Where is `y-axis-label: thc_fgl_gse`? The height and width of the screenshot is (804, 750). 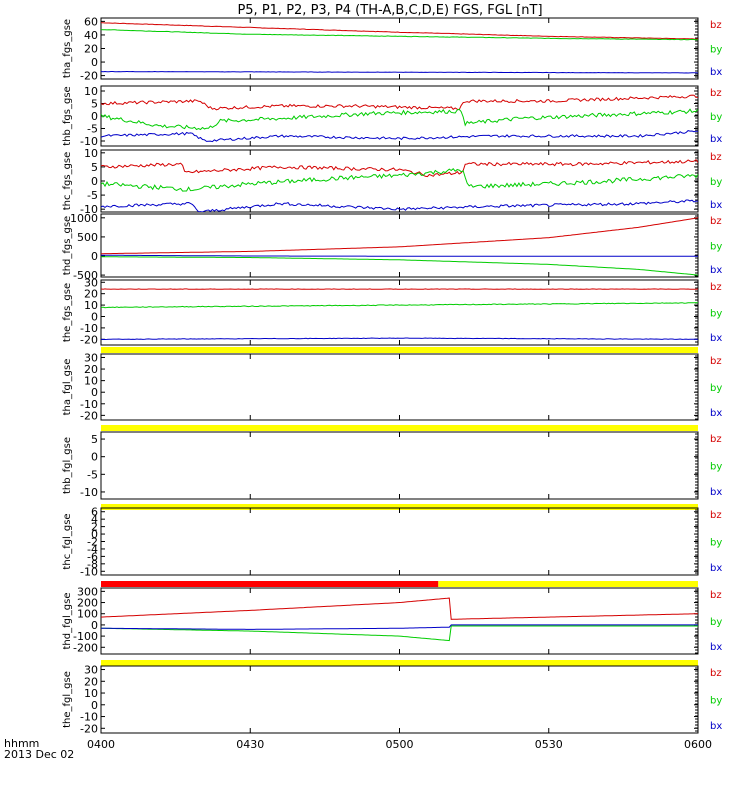 y-axis-label: thc_fgl_gse is located at coordinates (67, 541).